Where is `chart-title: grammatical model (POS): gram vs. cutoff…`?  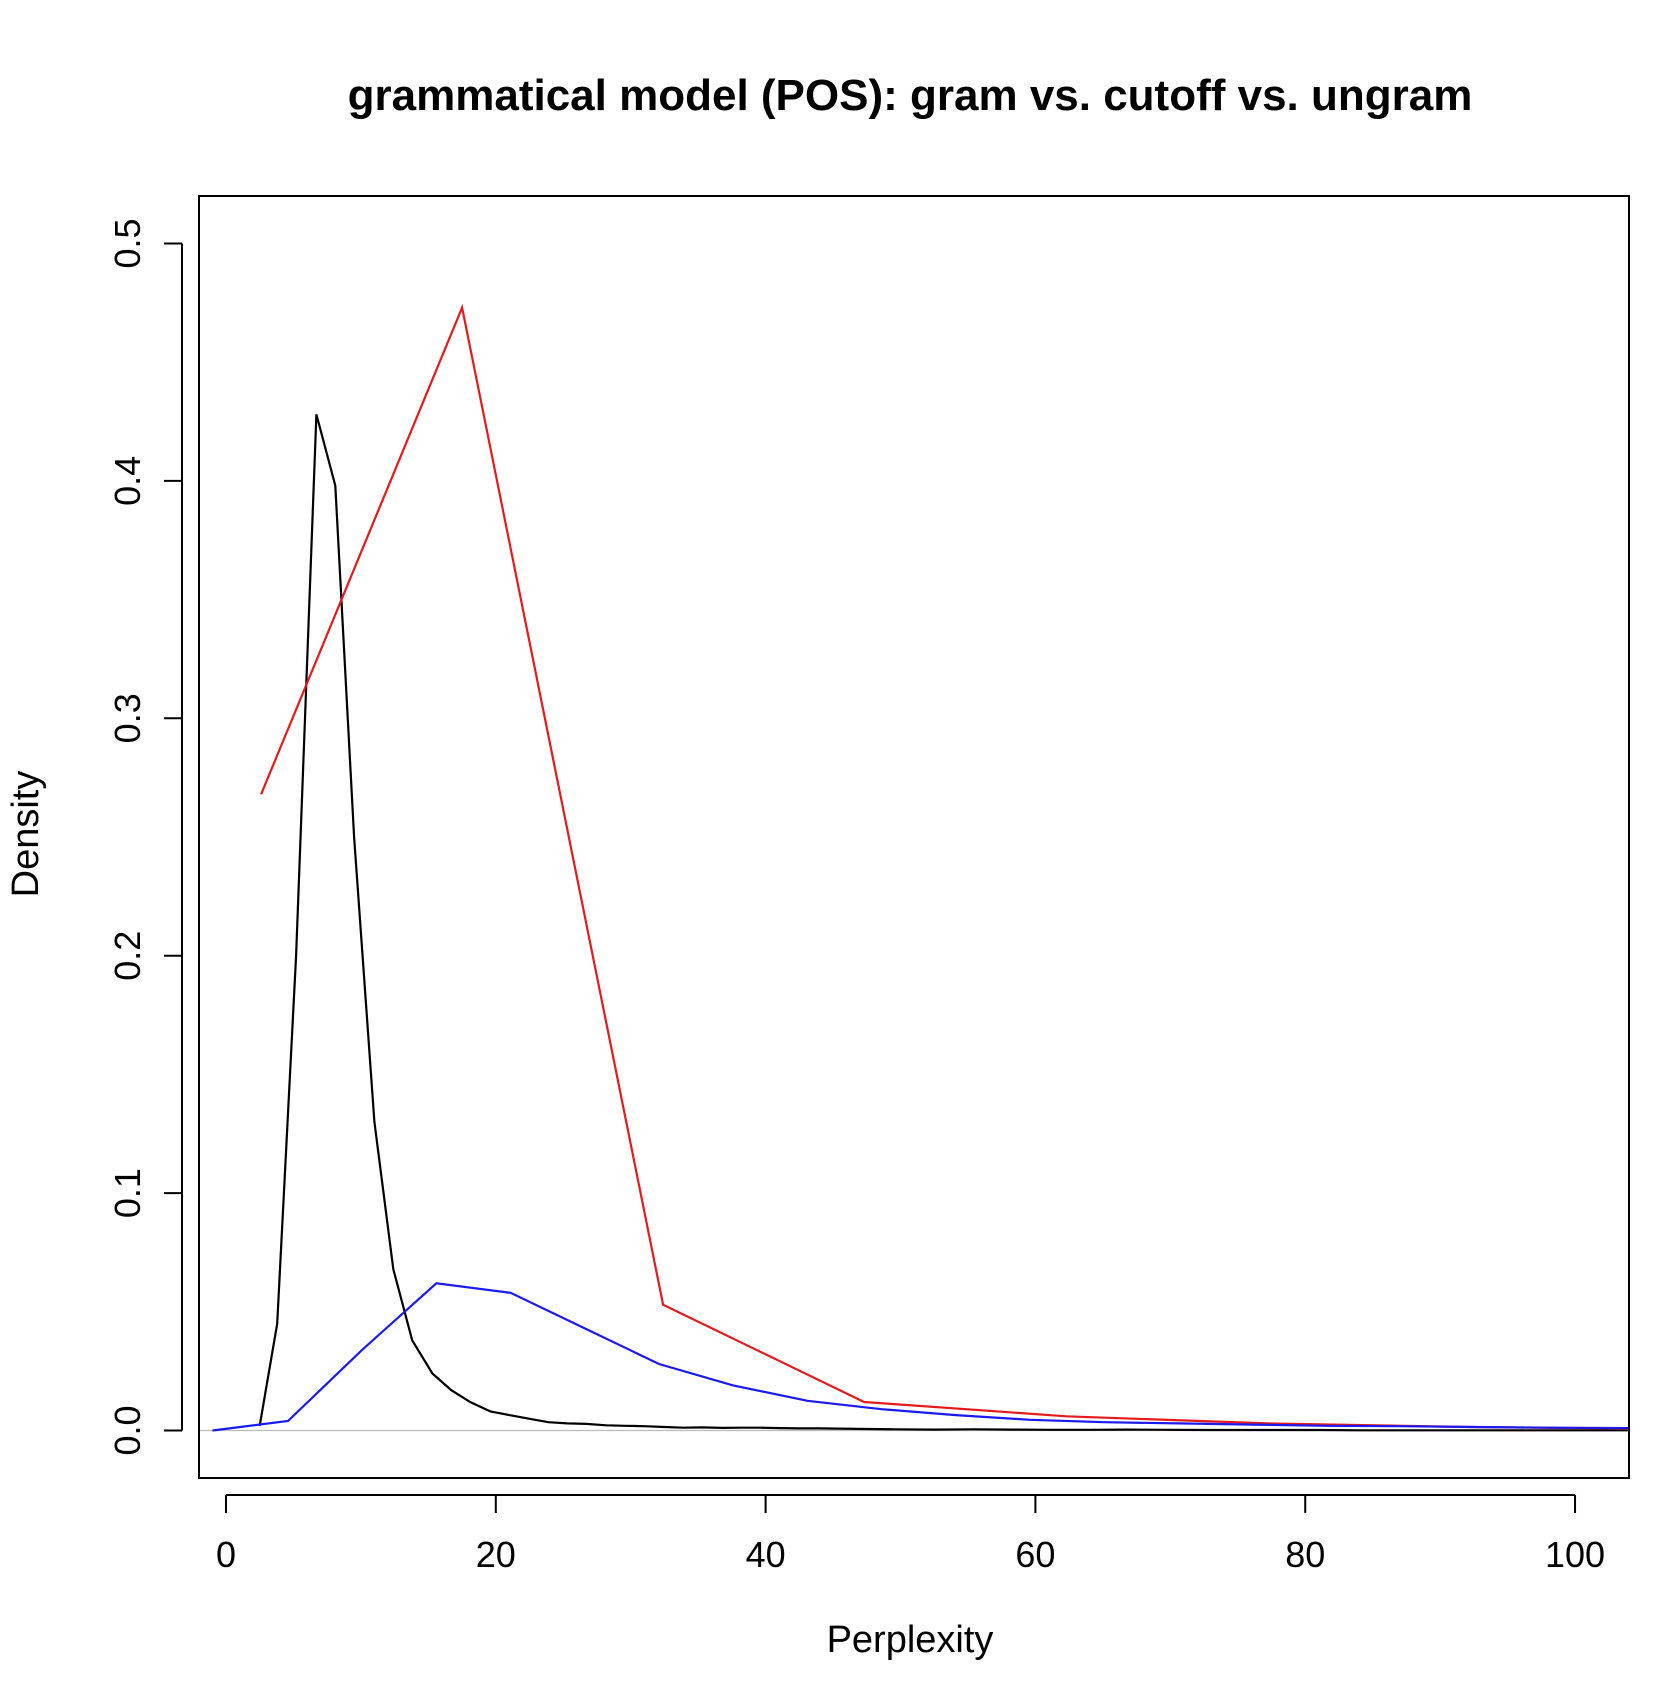 chart-title: grammatical model (POS): gram vs. cutoff… is located at coordinates (910, 95).